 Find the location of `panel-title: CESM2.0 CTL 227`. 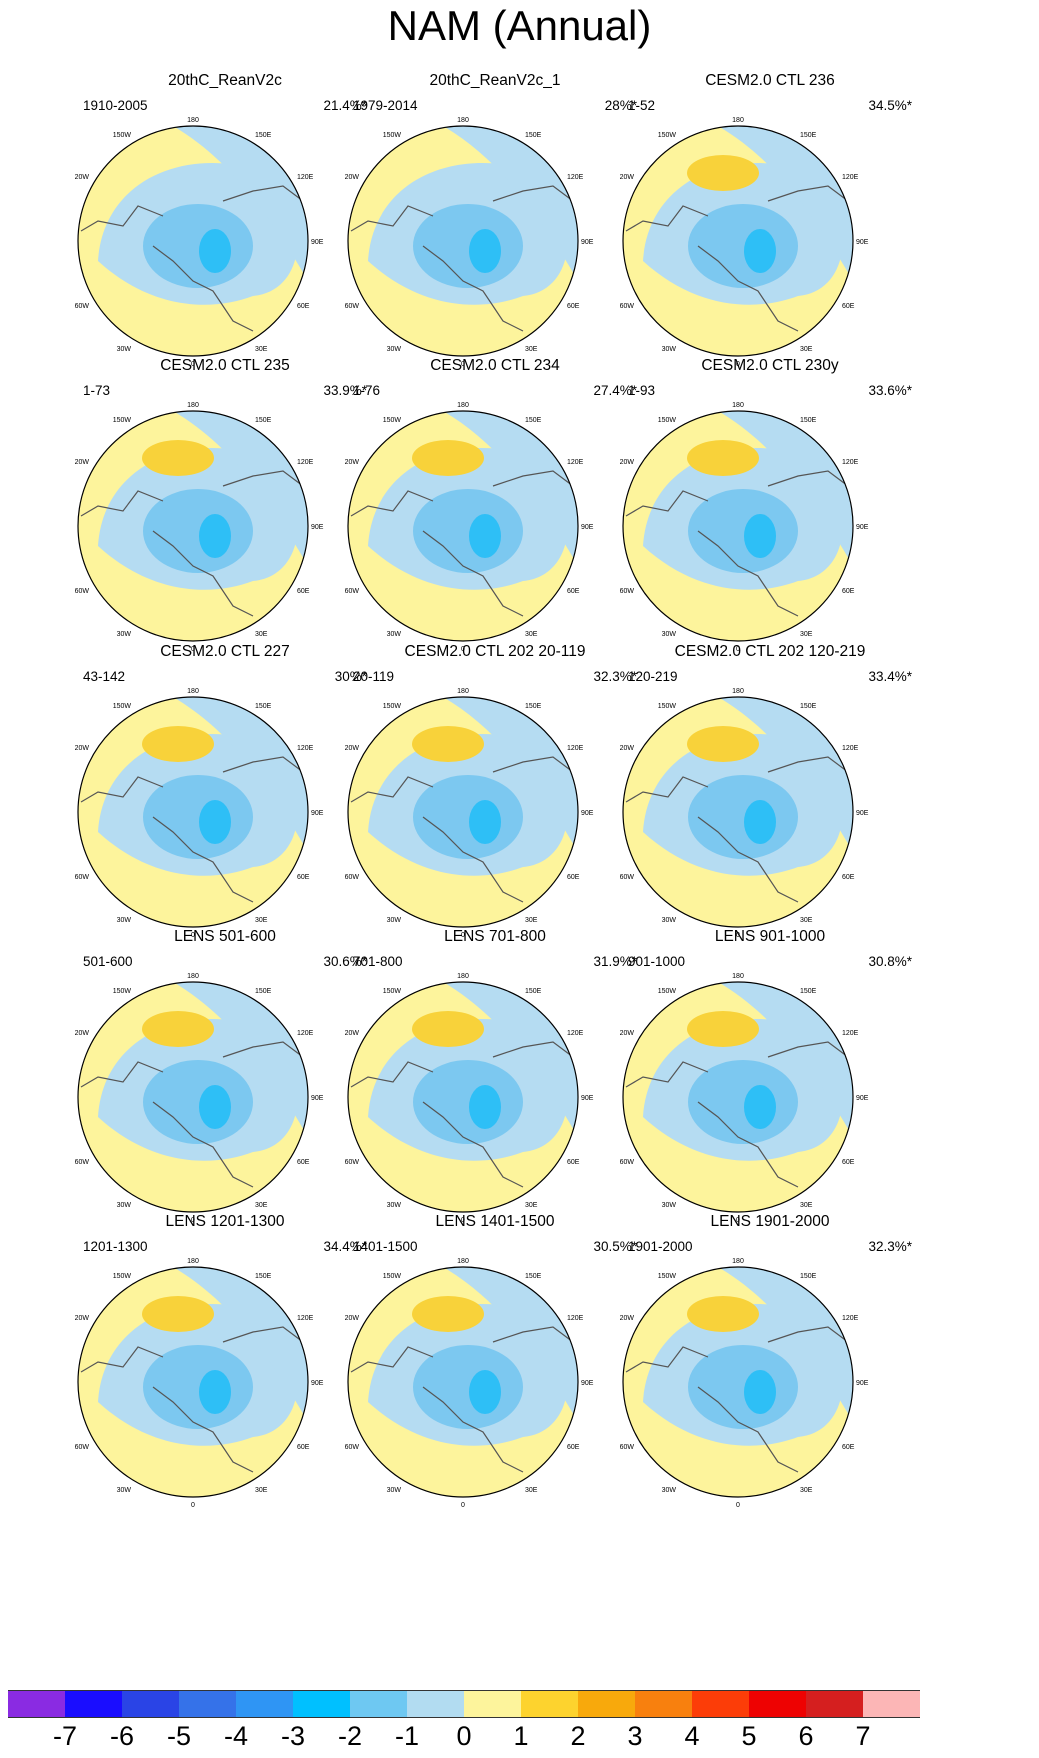

panel-title: CESM2.0 CTL 227 is located at coordinates (225, 651).